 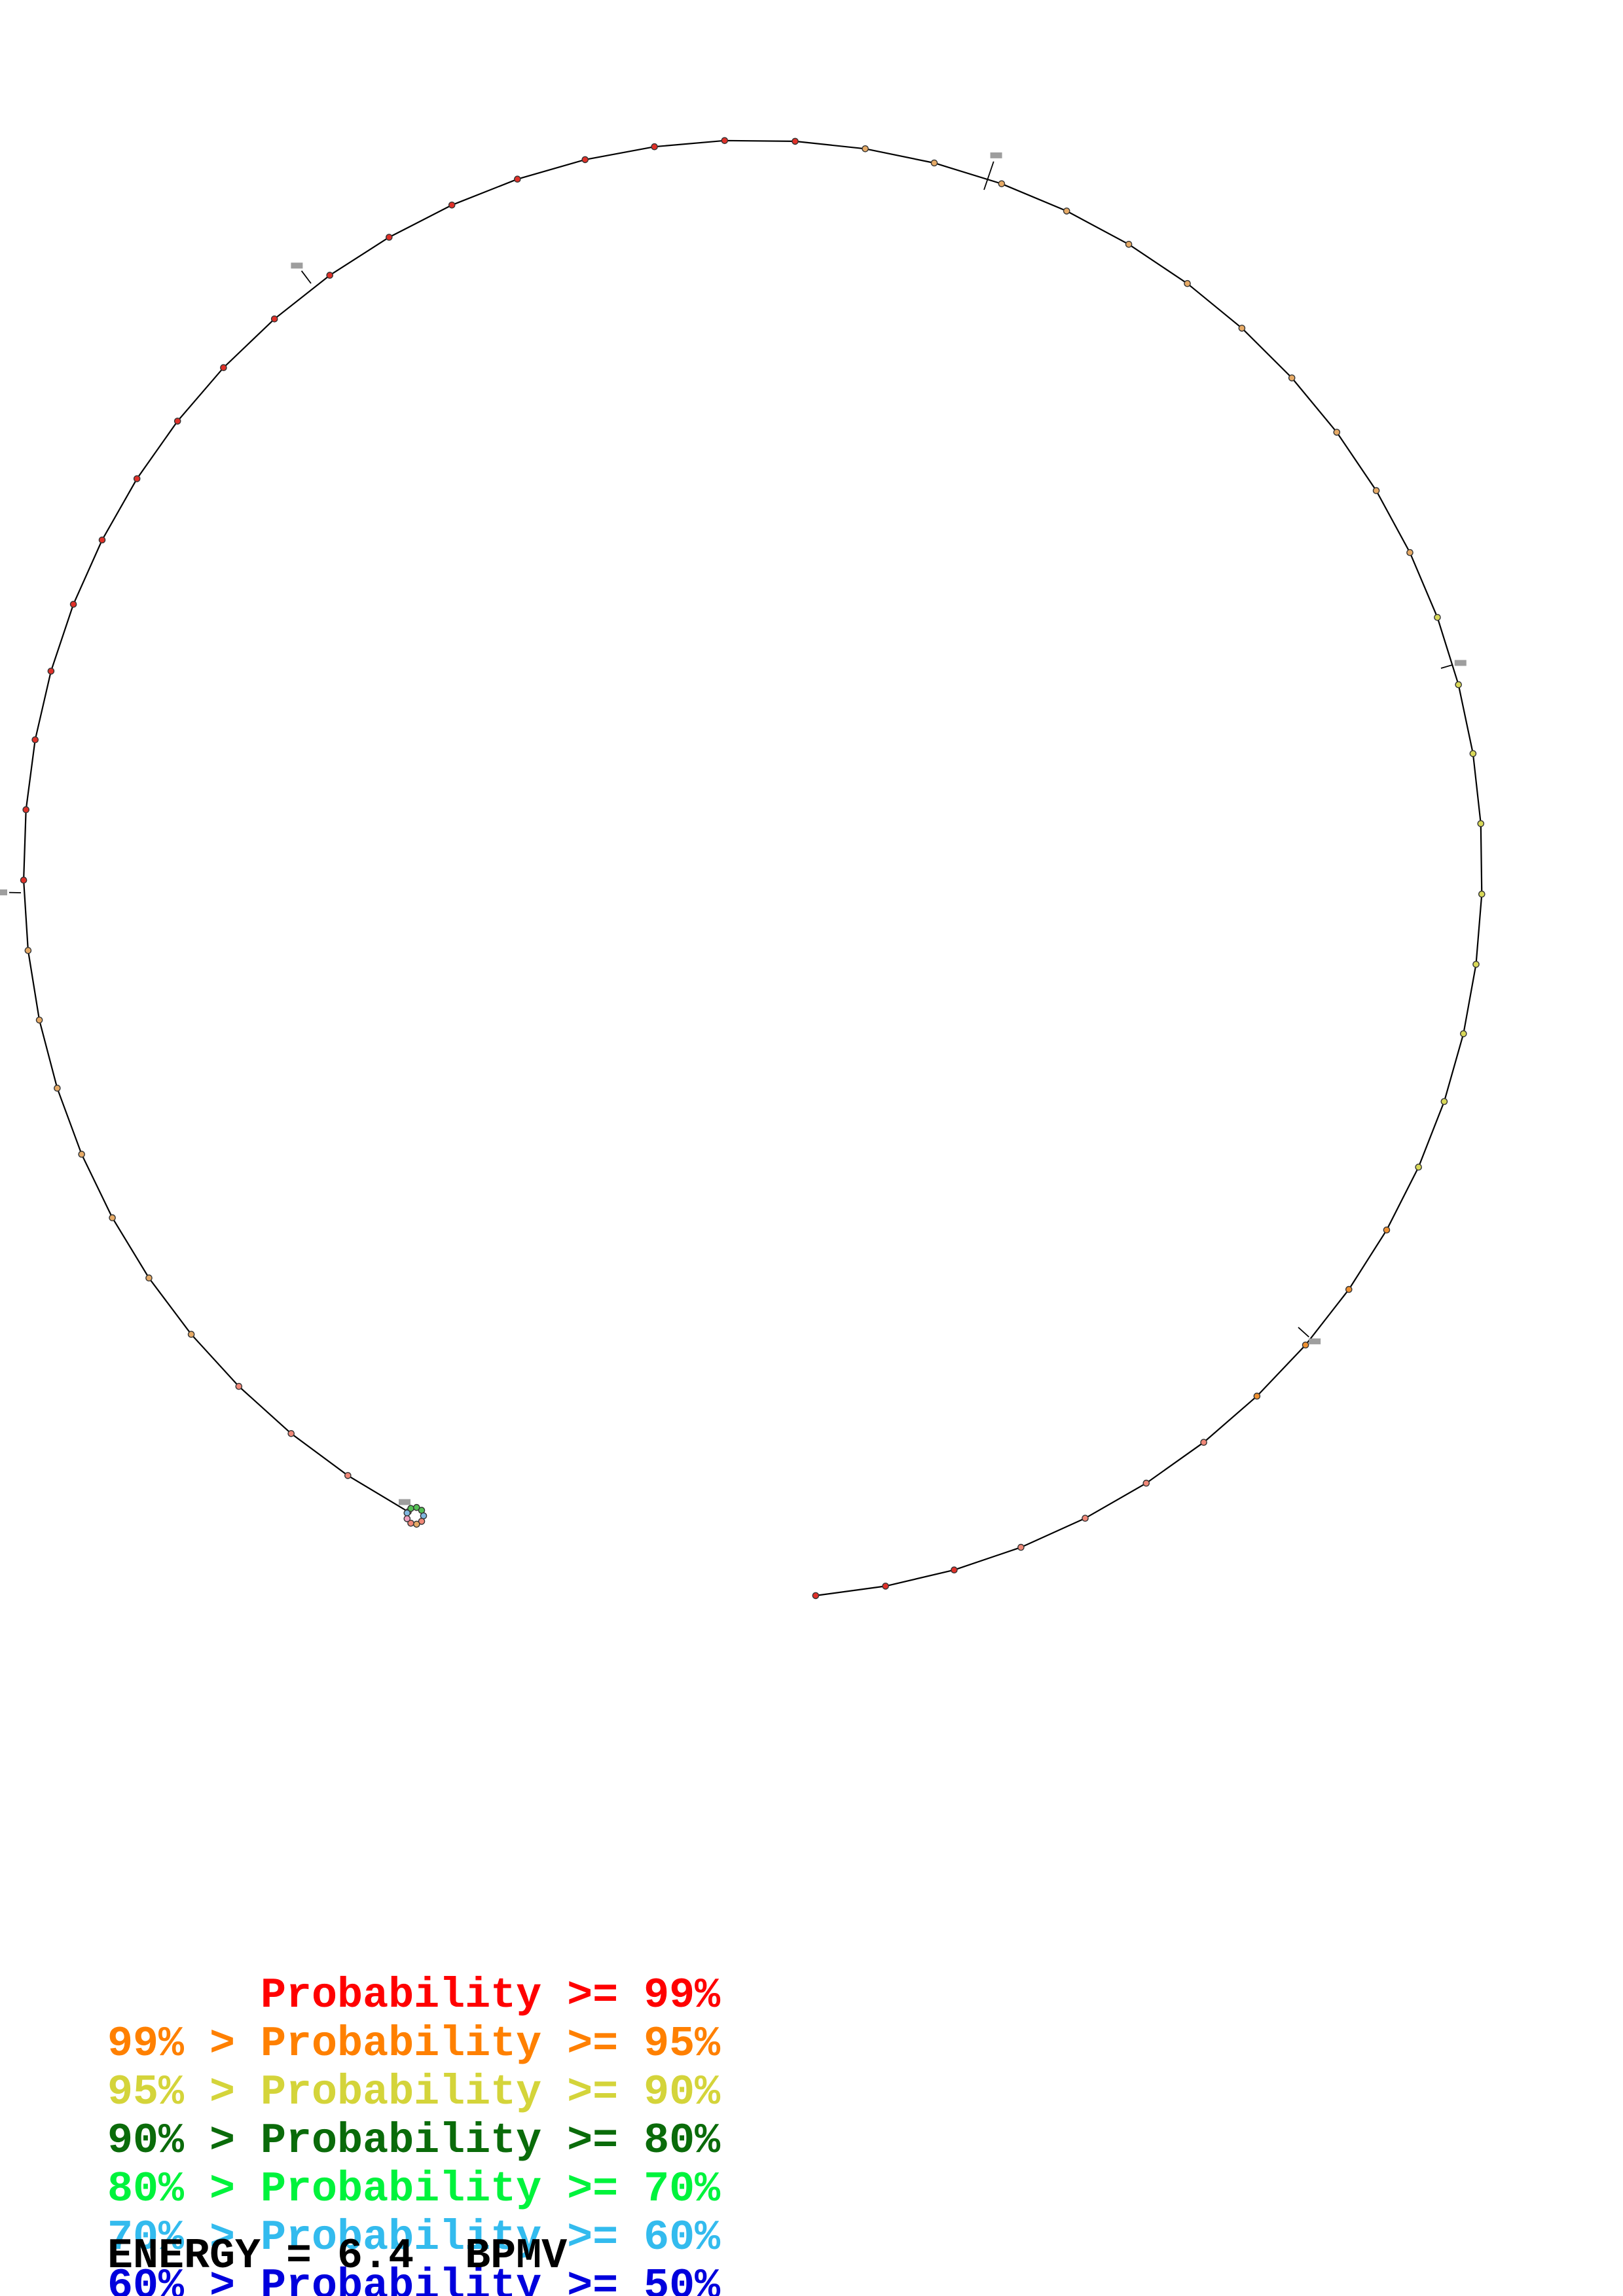 What do you see at coordinates (414, 2279) in the screenshot?
I see `legend-line: 60% > Probability >= 50%` at bounding box center [414, 2279].